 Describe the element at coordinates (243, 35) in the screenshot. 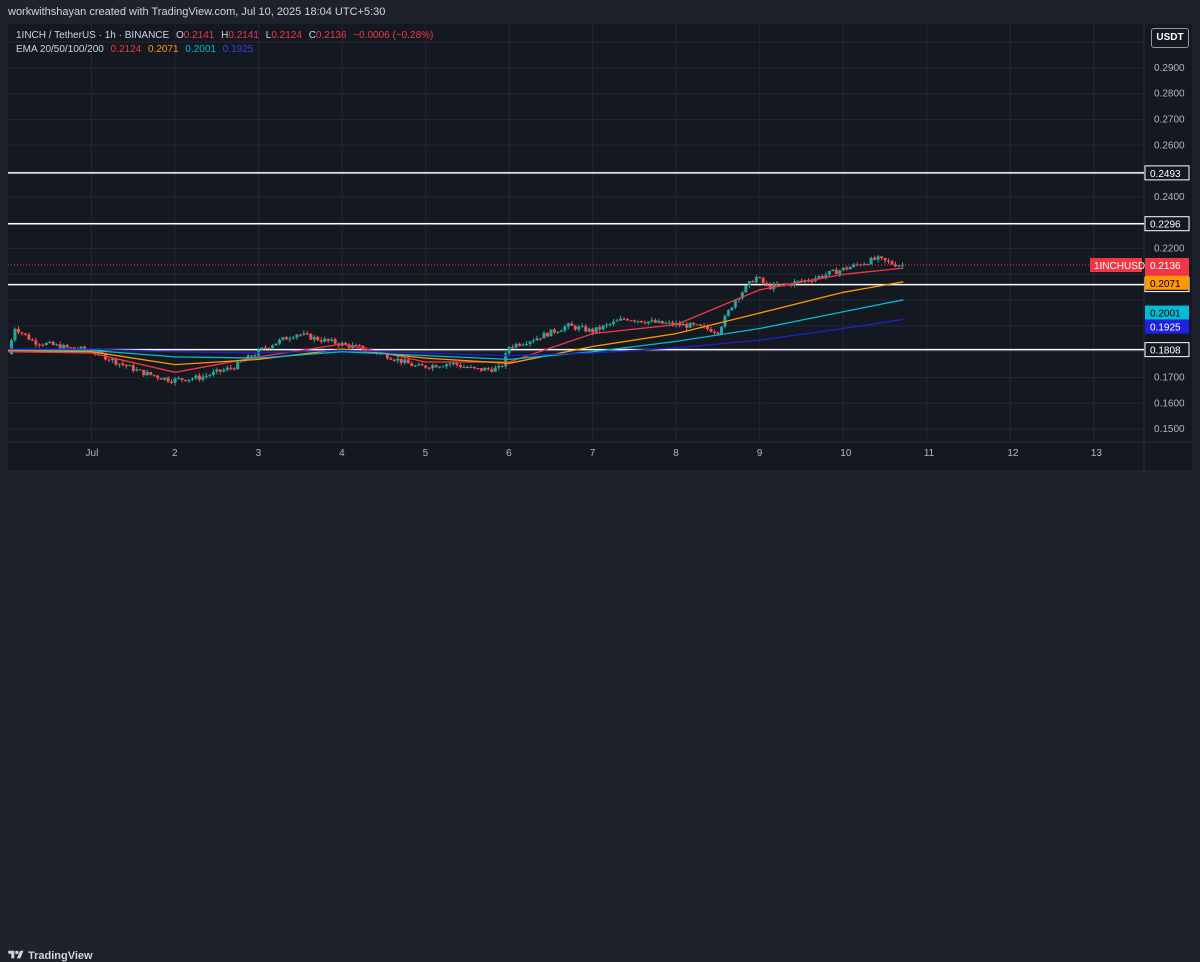

I see `high-value: 0.2141` at that location.